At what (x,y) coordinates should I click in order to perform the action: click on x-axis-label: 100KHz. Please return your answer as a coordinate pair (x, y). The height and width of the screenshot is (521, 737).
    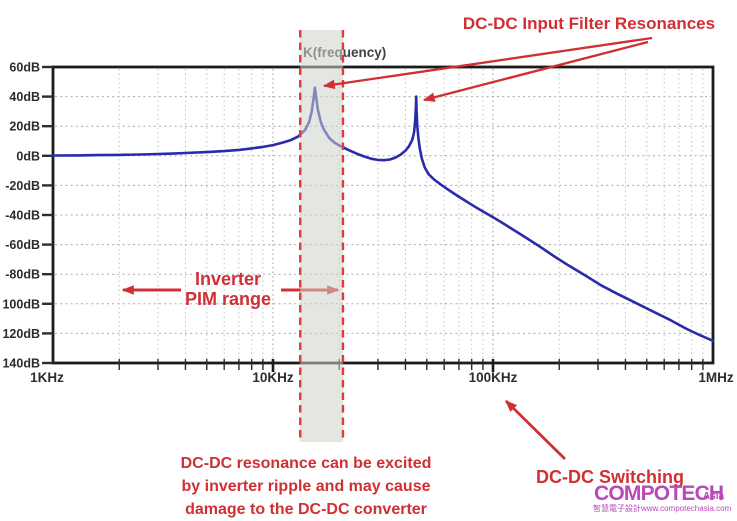
    Looking at the image, I should click on (493, 377).